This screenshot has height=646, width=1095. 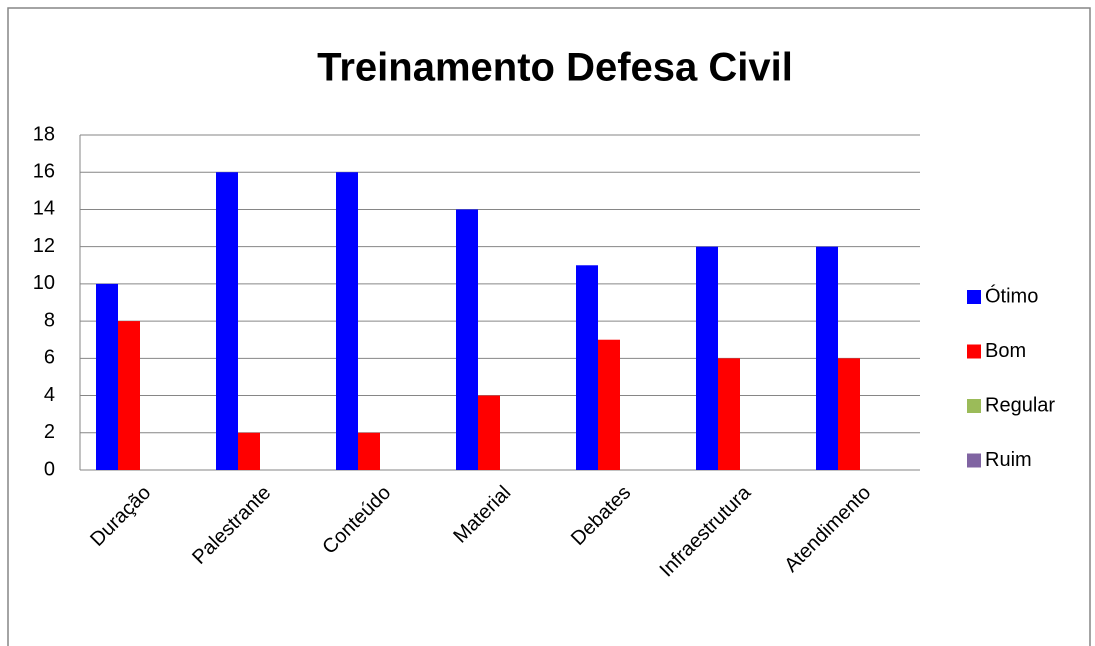 I want to click on y-tick-label: 14, so click(x=44, y=209).